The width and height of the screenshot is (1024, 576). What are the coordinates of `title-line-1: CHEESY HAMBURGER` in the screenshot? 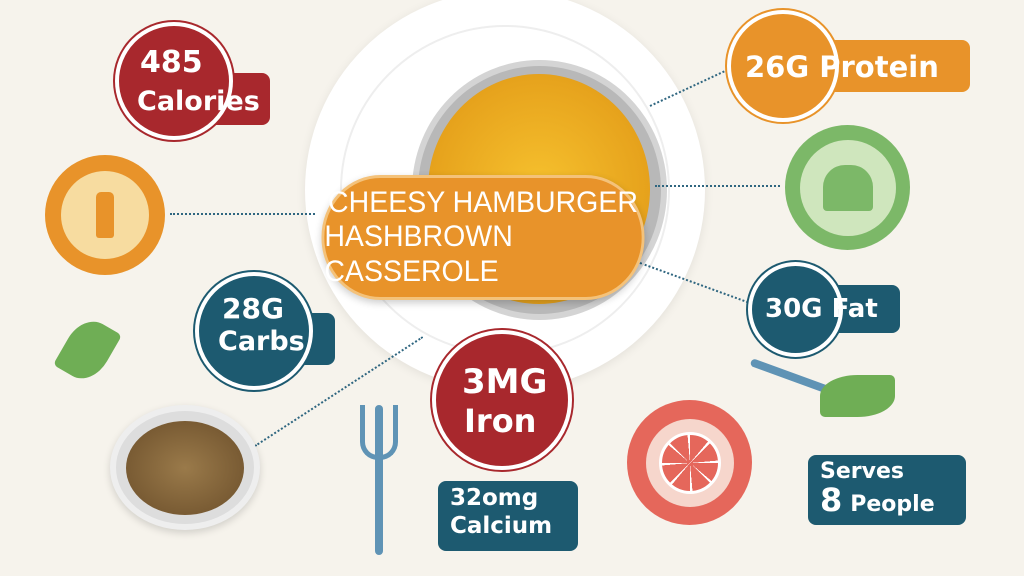 It's located at (483, 202).